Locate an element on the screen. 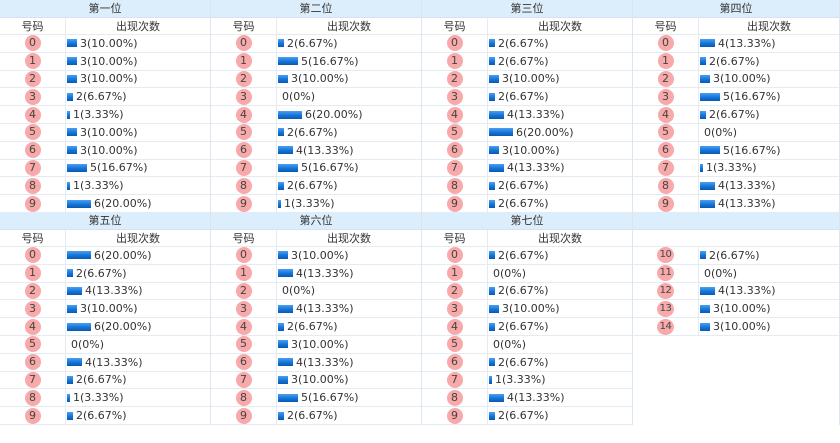 This screenshot has height=443, width=840. table-row: 8 4(13.33%) is located at coordinates (527, 398).